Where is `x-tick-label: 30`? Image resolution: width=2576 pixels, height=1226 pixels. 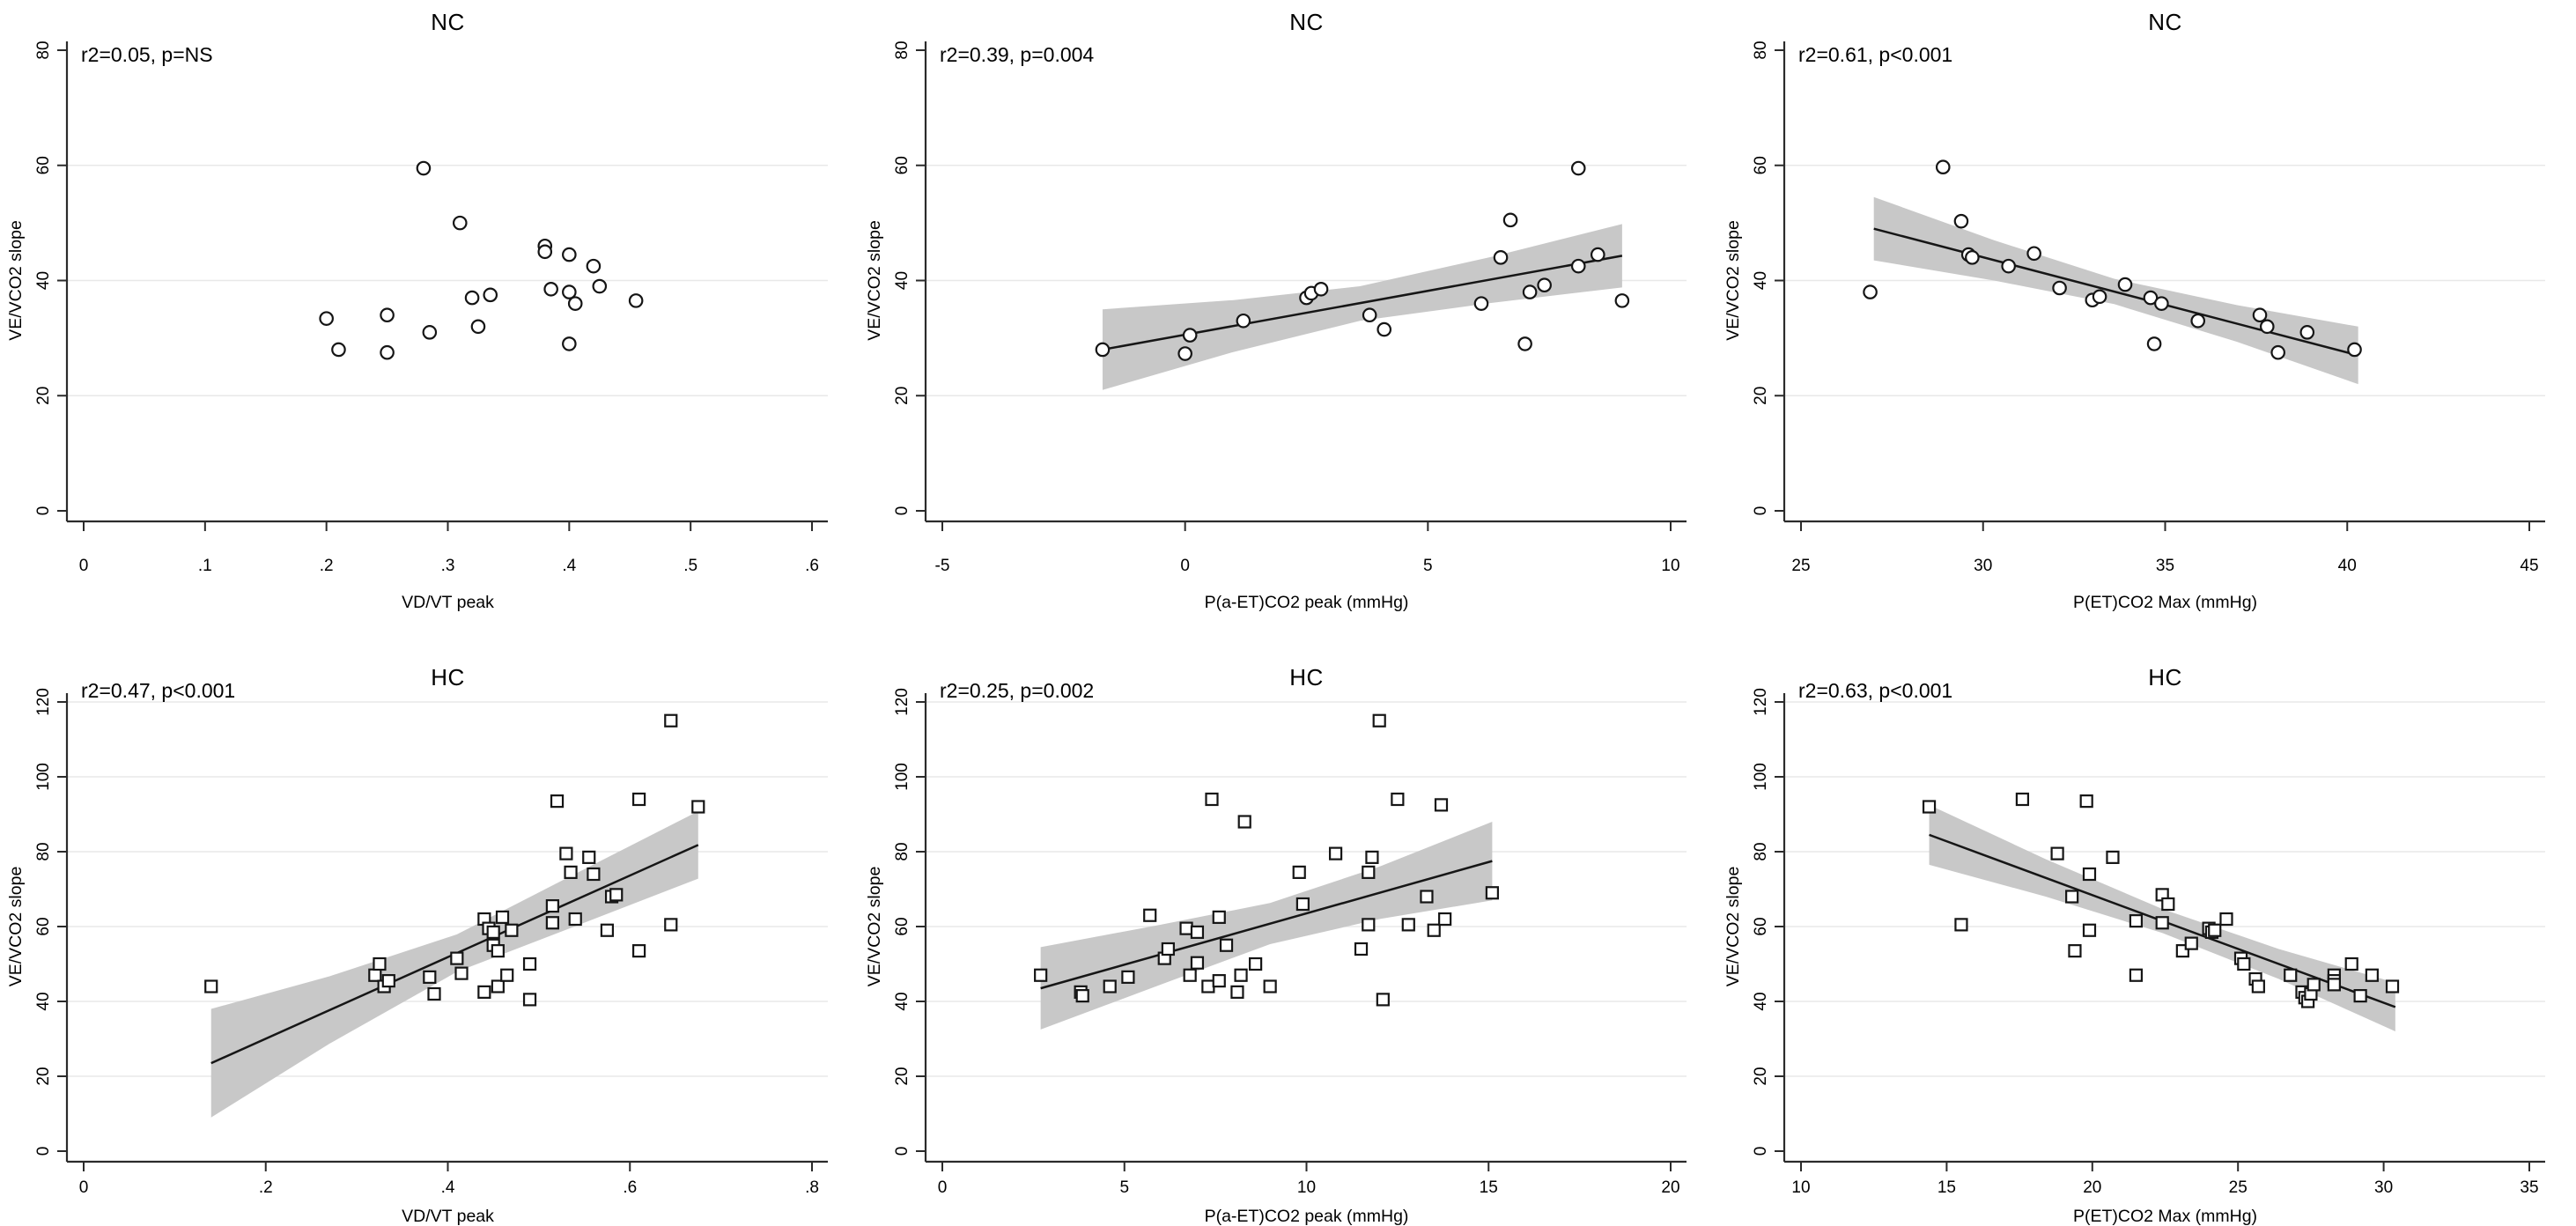
x-tick-label: 30 is located at coordinates (1983, 566).